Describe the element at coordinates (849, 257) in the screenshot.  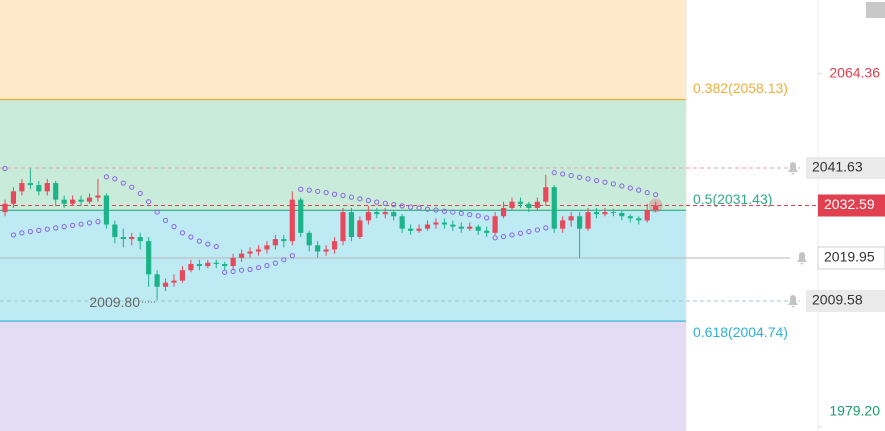
I see `price-label: 2019.95` at that location.